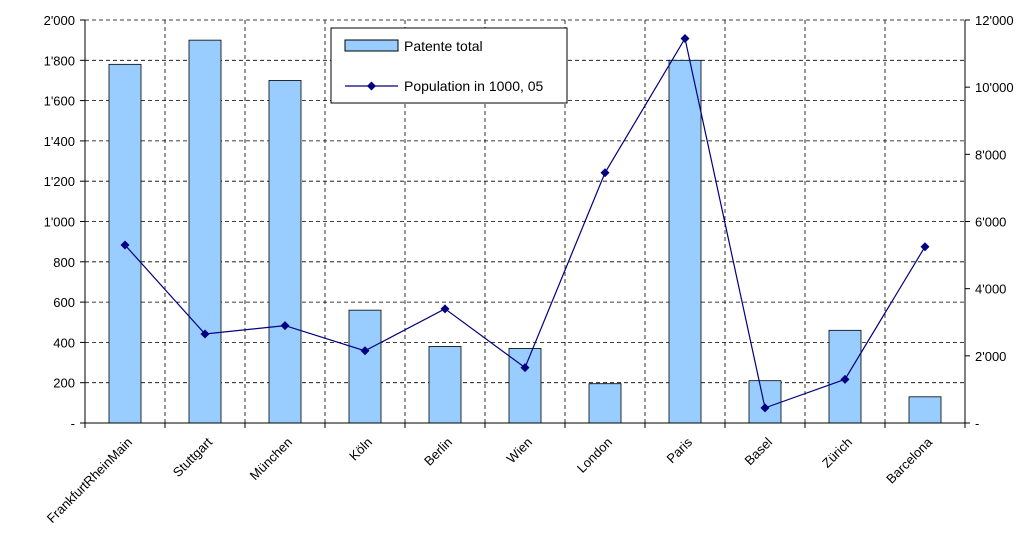  What do you see at coordinates (443, 46) in the screenshot?
I see `legend-bar-label: Patente total` at bounding box center [443, 46].